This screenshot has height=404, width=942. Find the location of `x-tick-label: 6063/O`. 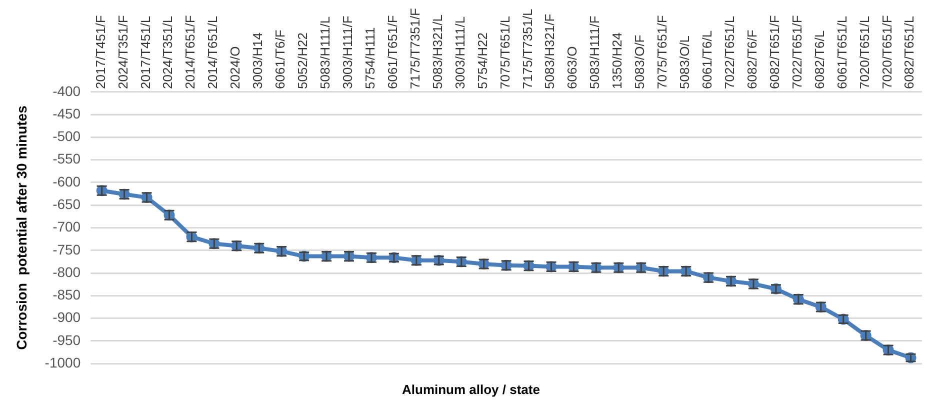

x-tick-label: 6063/O is located at coordinates (572, 67).